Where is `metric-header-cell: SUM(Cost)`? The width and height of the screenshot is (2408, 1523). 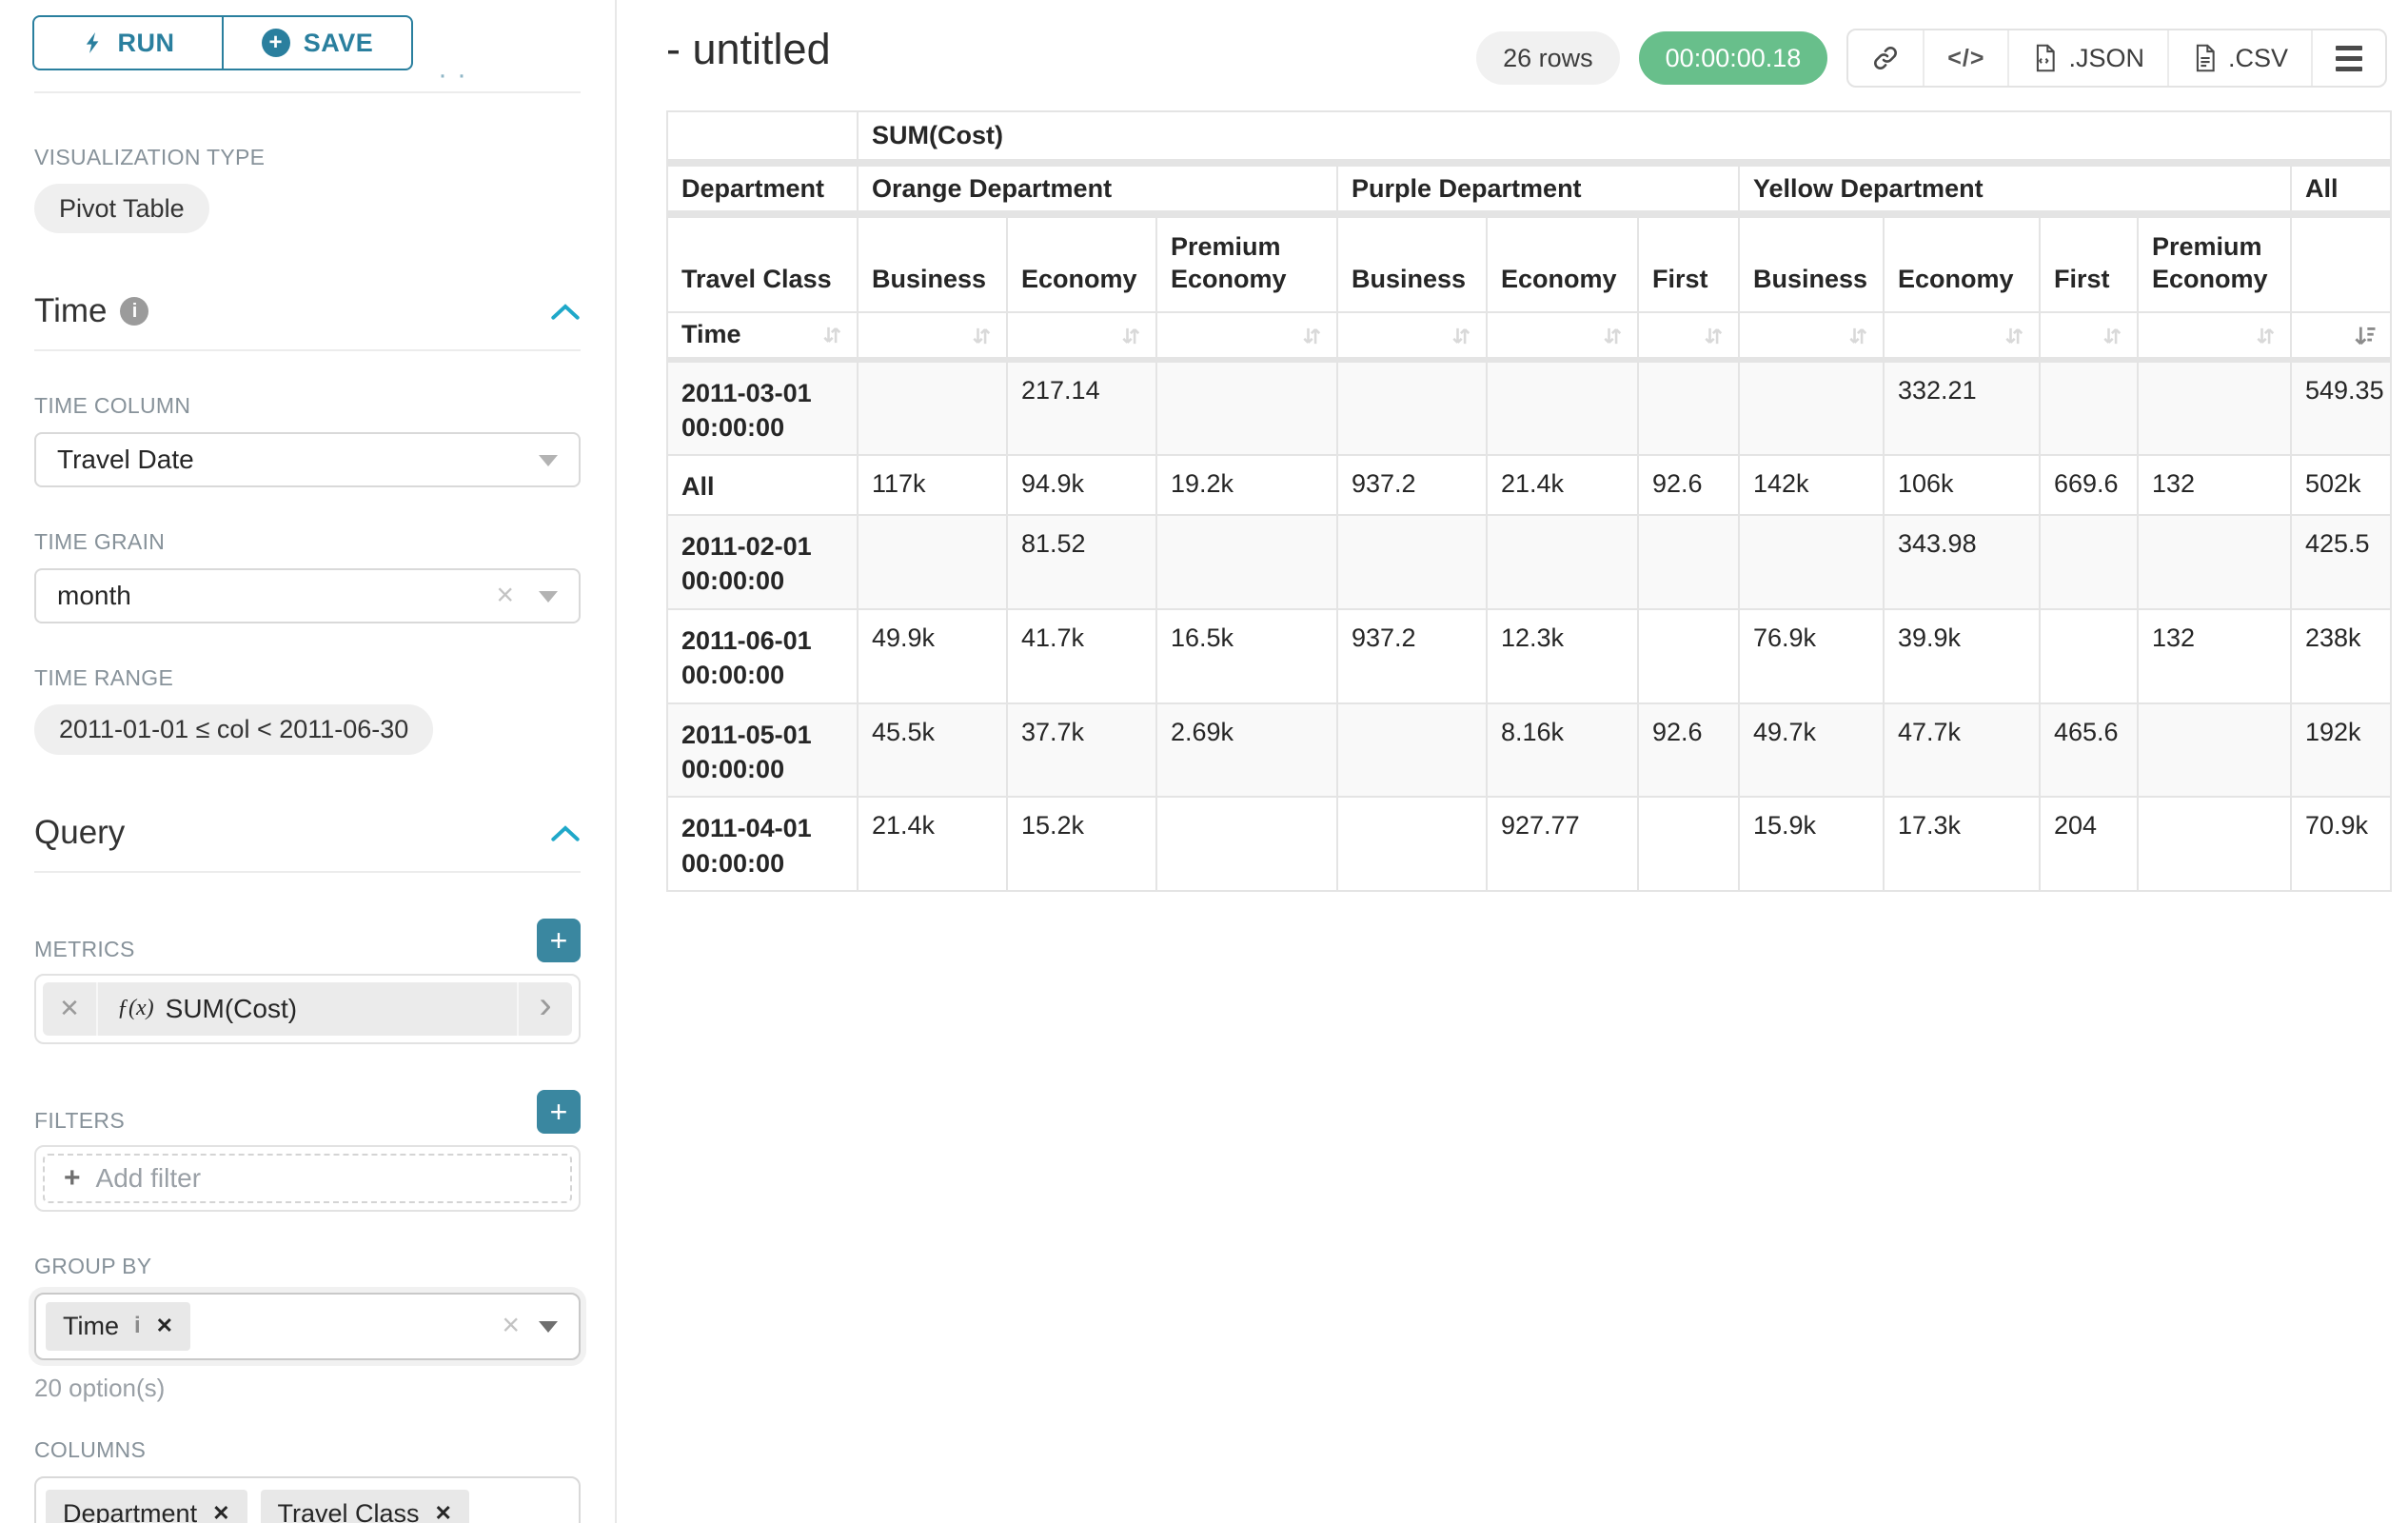
metric-header-cell: SUM(Cost) is located at coordinates (1624, 138).